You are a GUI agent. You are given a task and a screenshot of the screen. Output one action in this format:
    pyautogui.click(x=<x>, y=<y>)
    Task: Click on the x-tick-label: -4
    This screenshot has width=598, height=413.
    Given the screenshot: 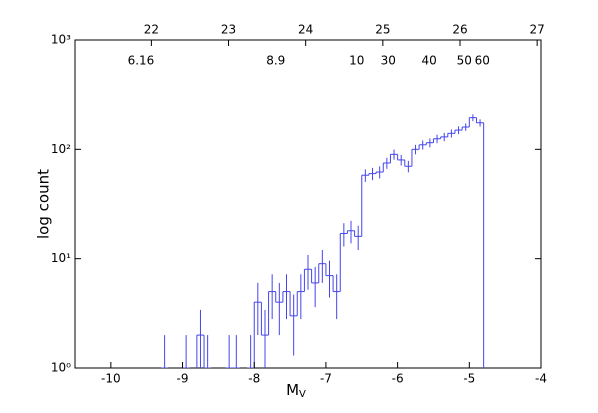 What is the action you would take?
    pyautogui.click(x=541, y=379)
    